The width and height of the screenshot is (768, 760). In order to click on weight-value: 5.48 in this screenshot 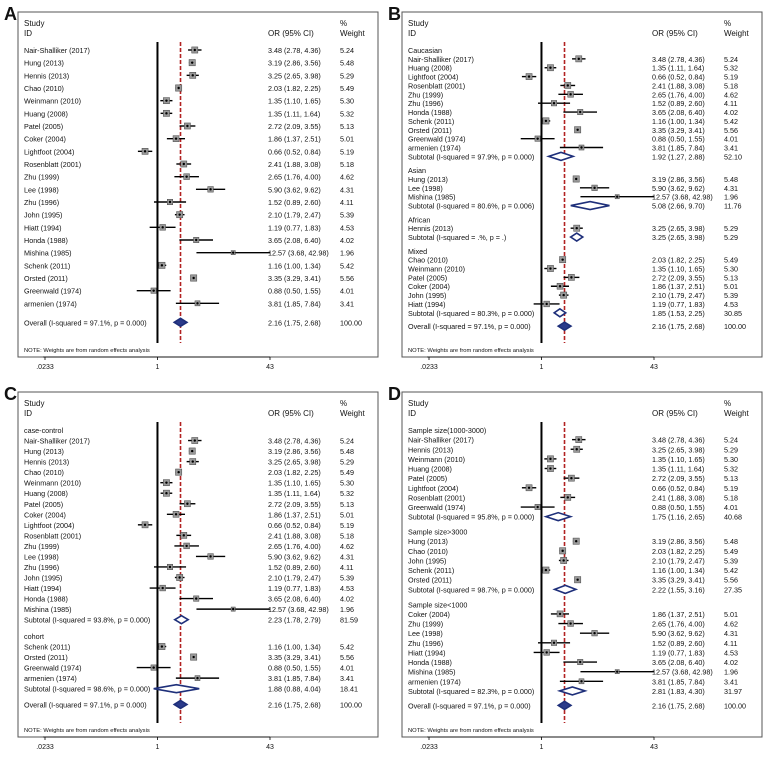, I will do `click(731, 179)`.